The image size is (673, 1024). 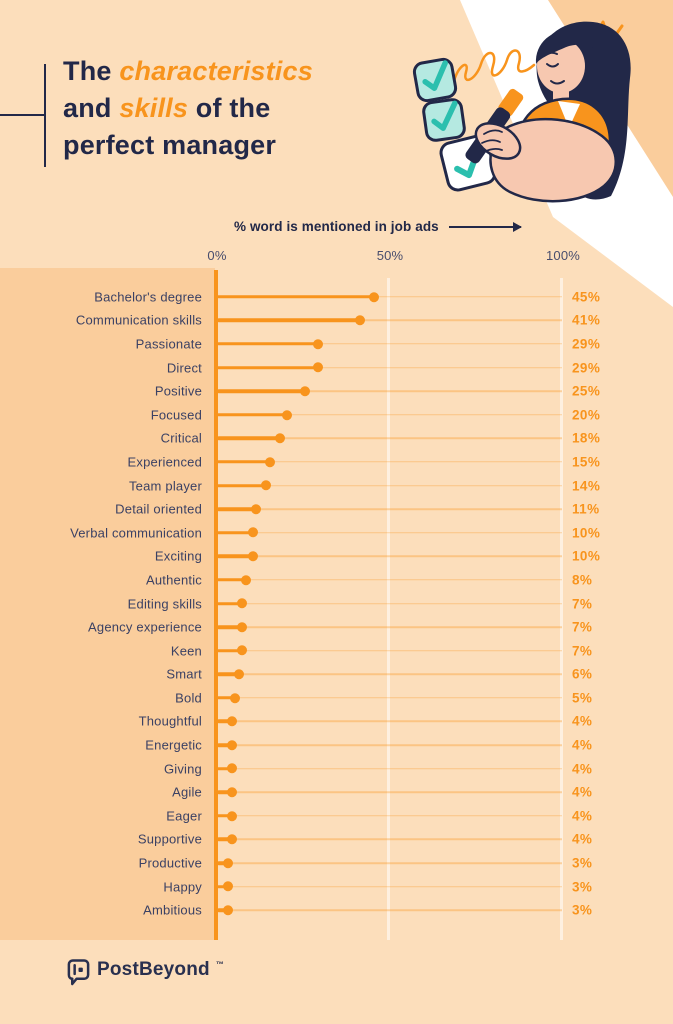 I want to click on table-row: Experienced 15%, so click(x=336, y=462).